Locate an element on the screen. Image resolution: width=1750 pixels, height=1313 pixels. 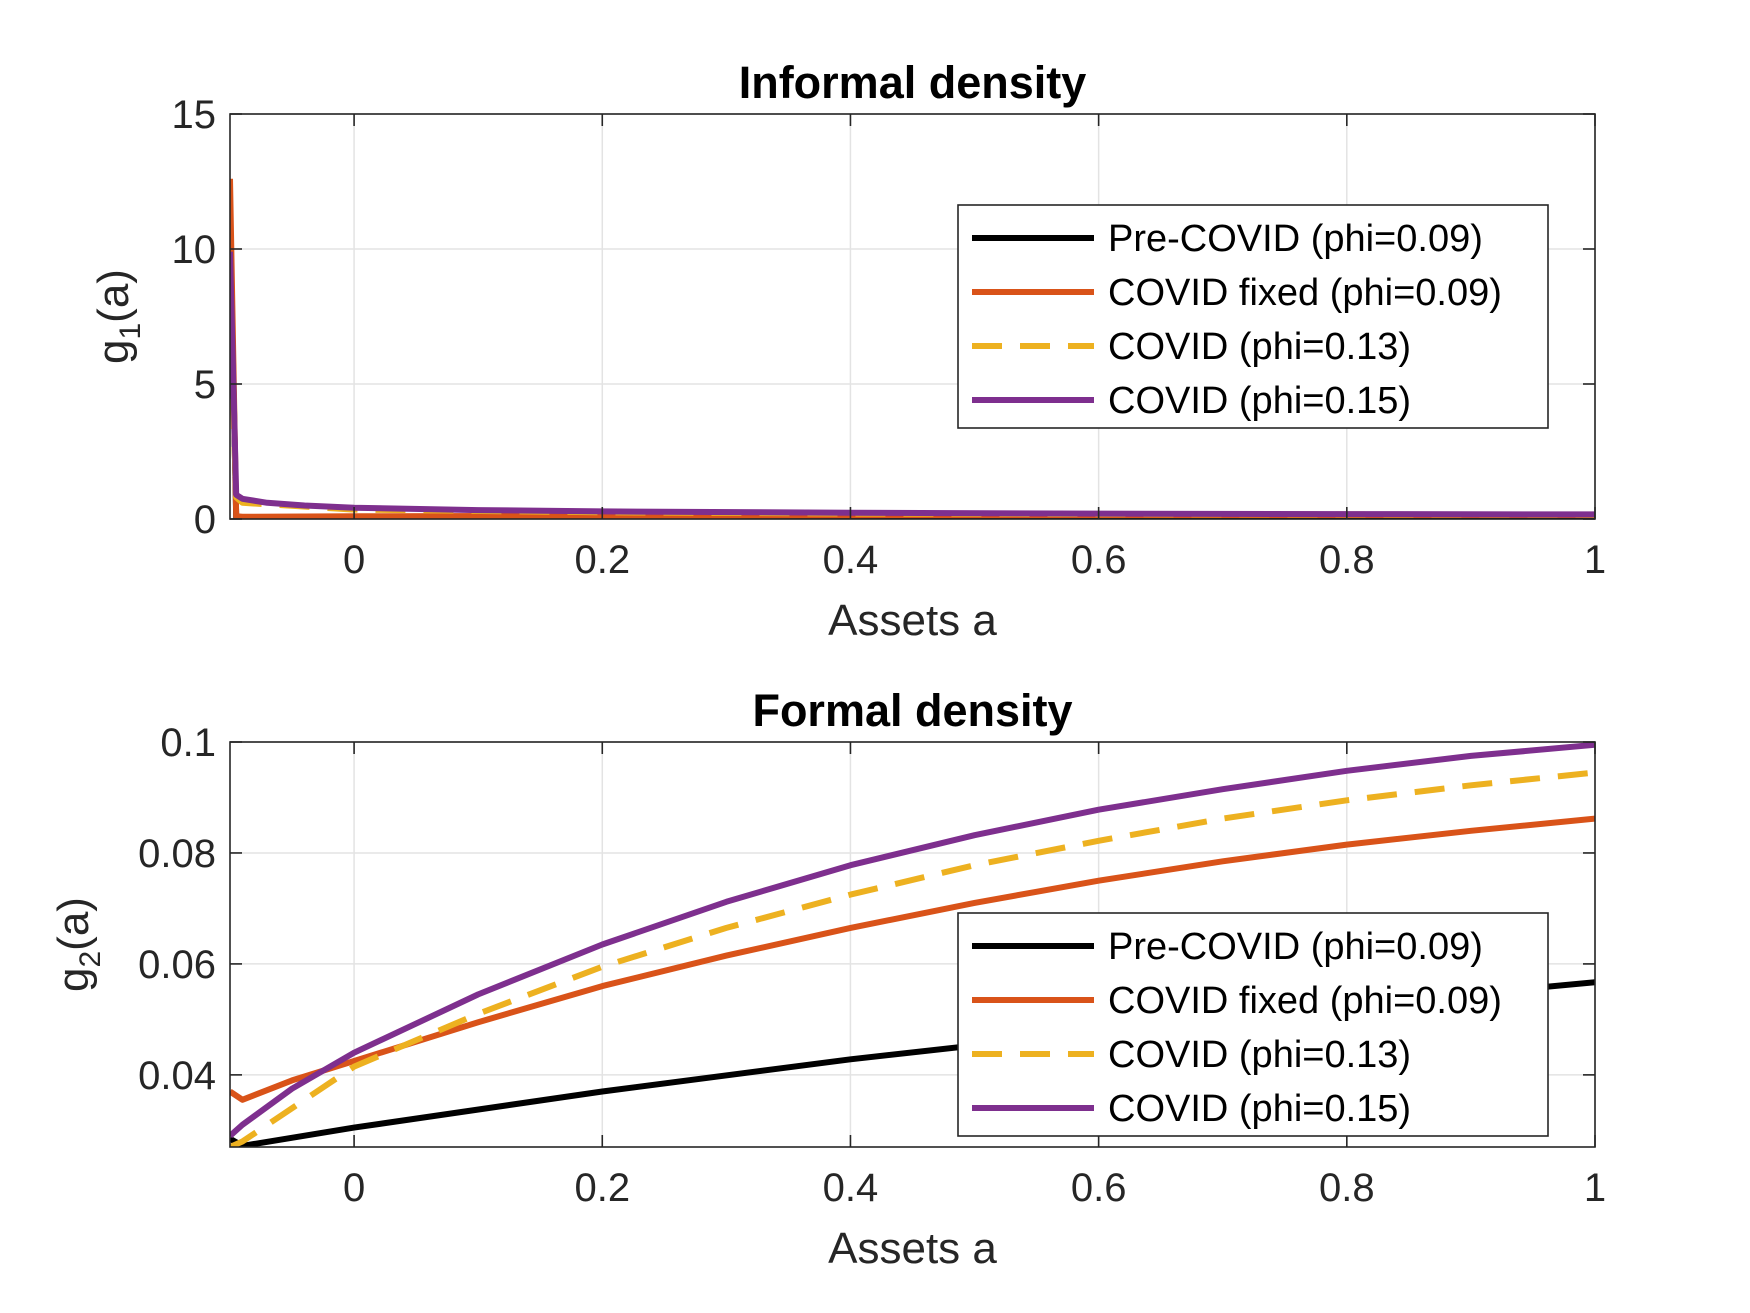
chart-title: Informal density is located at coordinates (913, 82).